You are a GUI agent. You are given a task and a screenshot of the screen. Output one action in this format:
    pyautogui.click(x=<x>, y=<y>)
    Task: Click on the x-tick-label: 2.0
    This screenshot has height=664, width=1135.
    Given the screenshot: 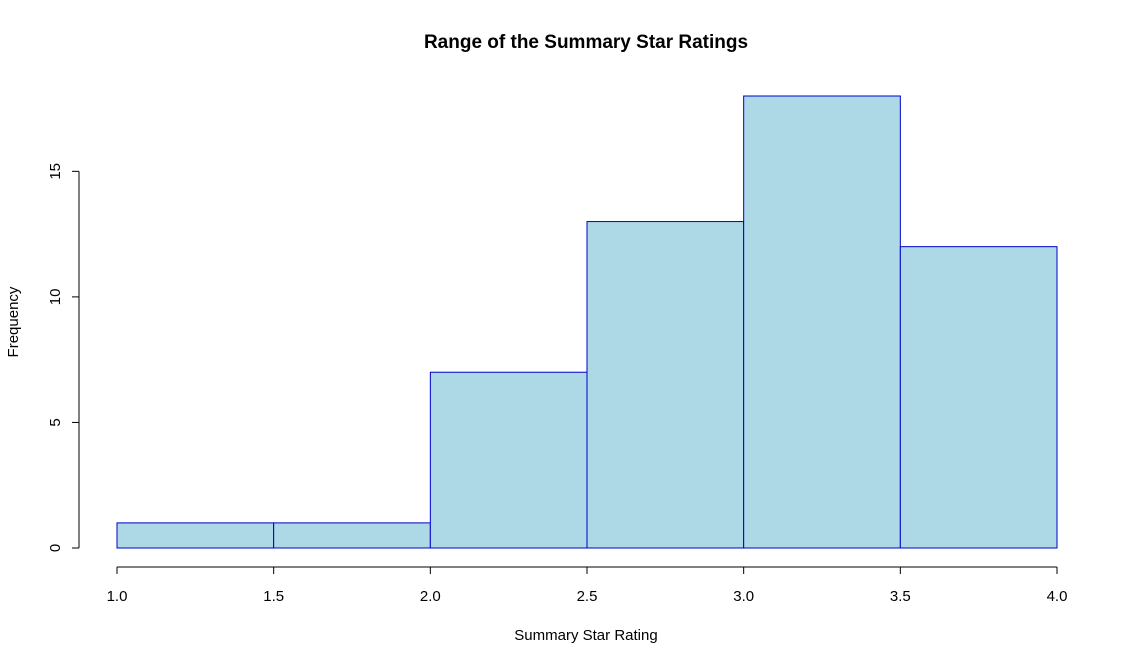 What is the action you would take?
    pyautogui.click(x=430, y=596)
    